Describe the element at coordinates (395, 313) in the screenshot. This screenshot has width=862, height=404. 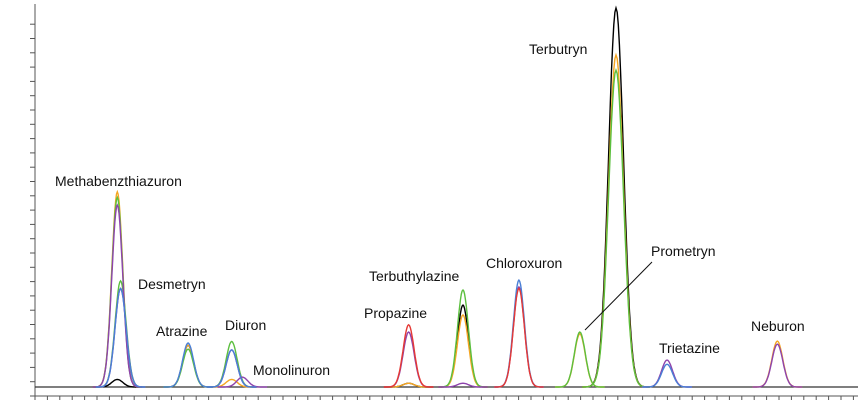
I see `peak-label: Propazine` at that location.